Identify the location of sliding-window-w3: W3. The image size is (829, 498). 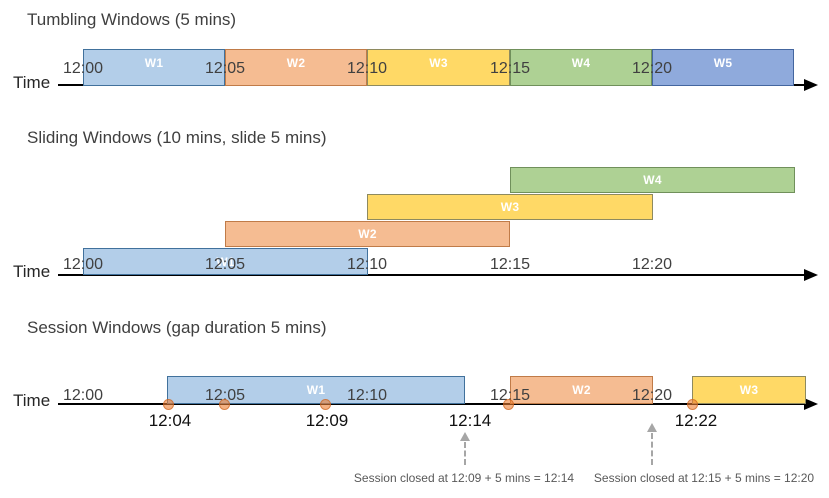
(510, 207).